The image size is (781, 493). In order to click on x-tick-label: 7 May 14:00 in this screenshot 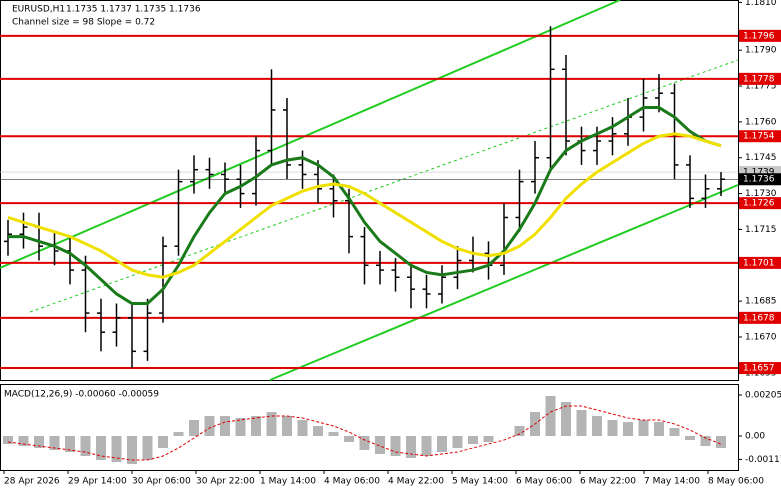, I will do `click(672, 482)`.